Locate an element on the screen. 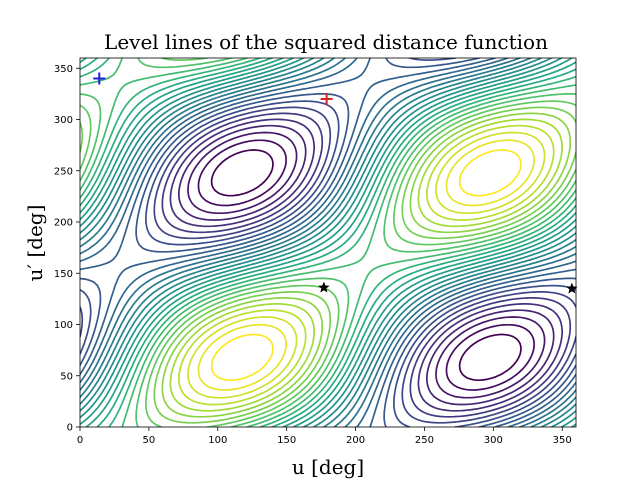  x-tick-label: 200 is located at coordinates (355, 440).